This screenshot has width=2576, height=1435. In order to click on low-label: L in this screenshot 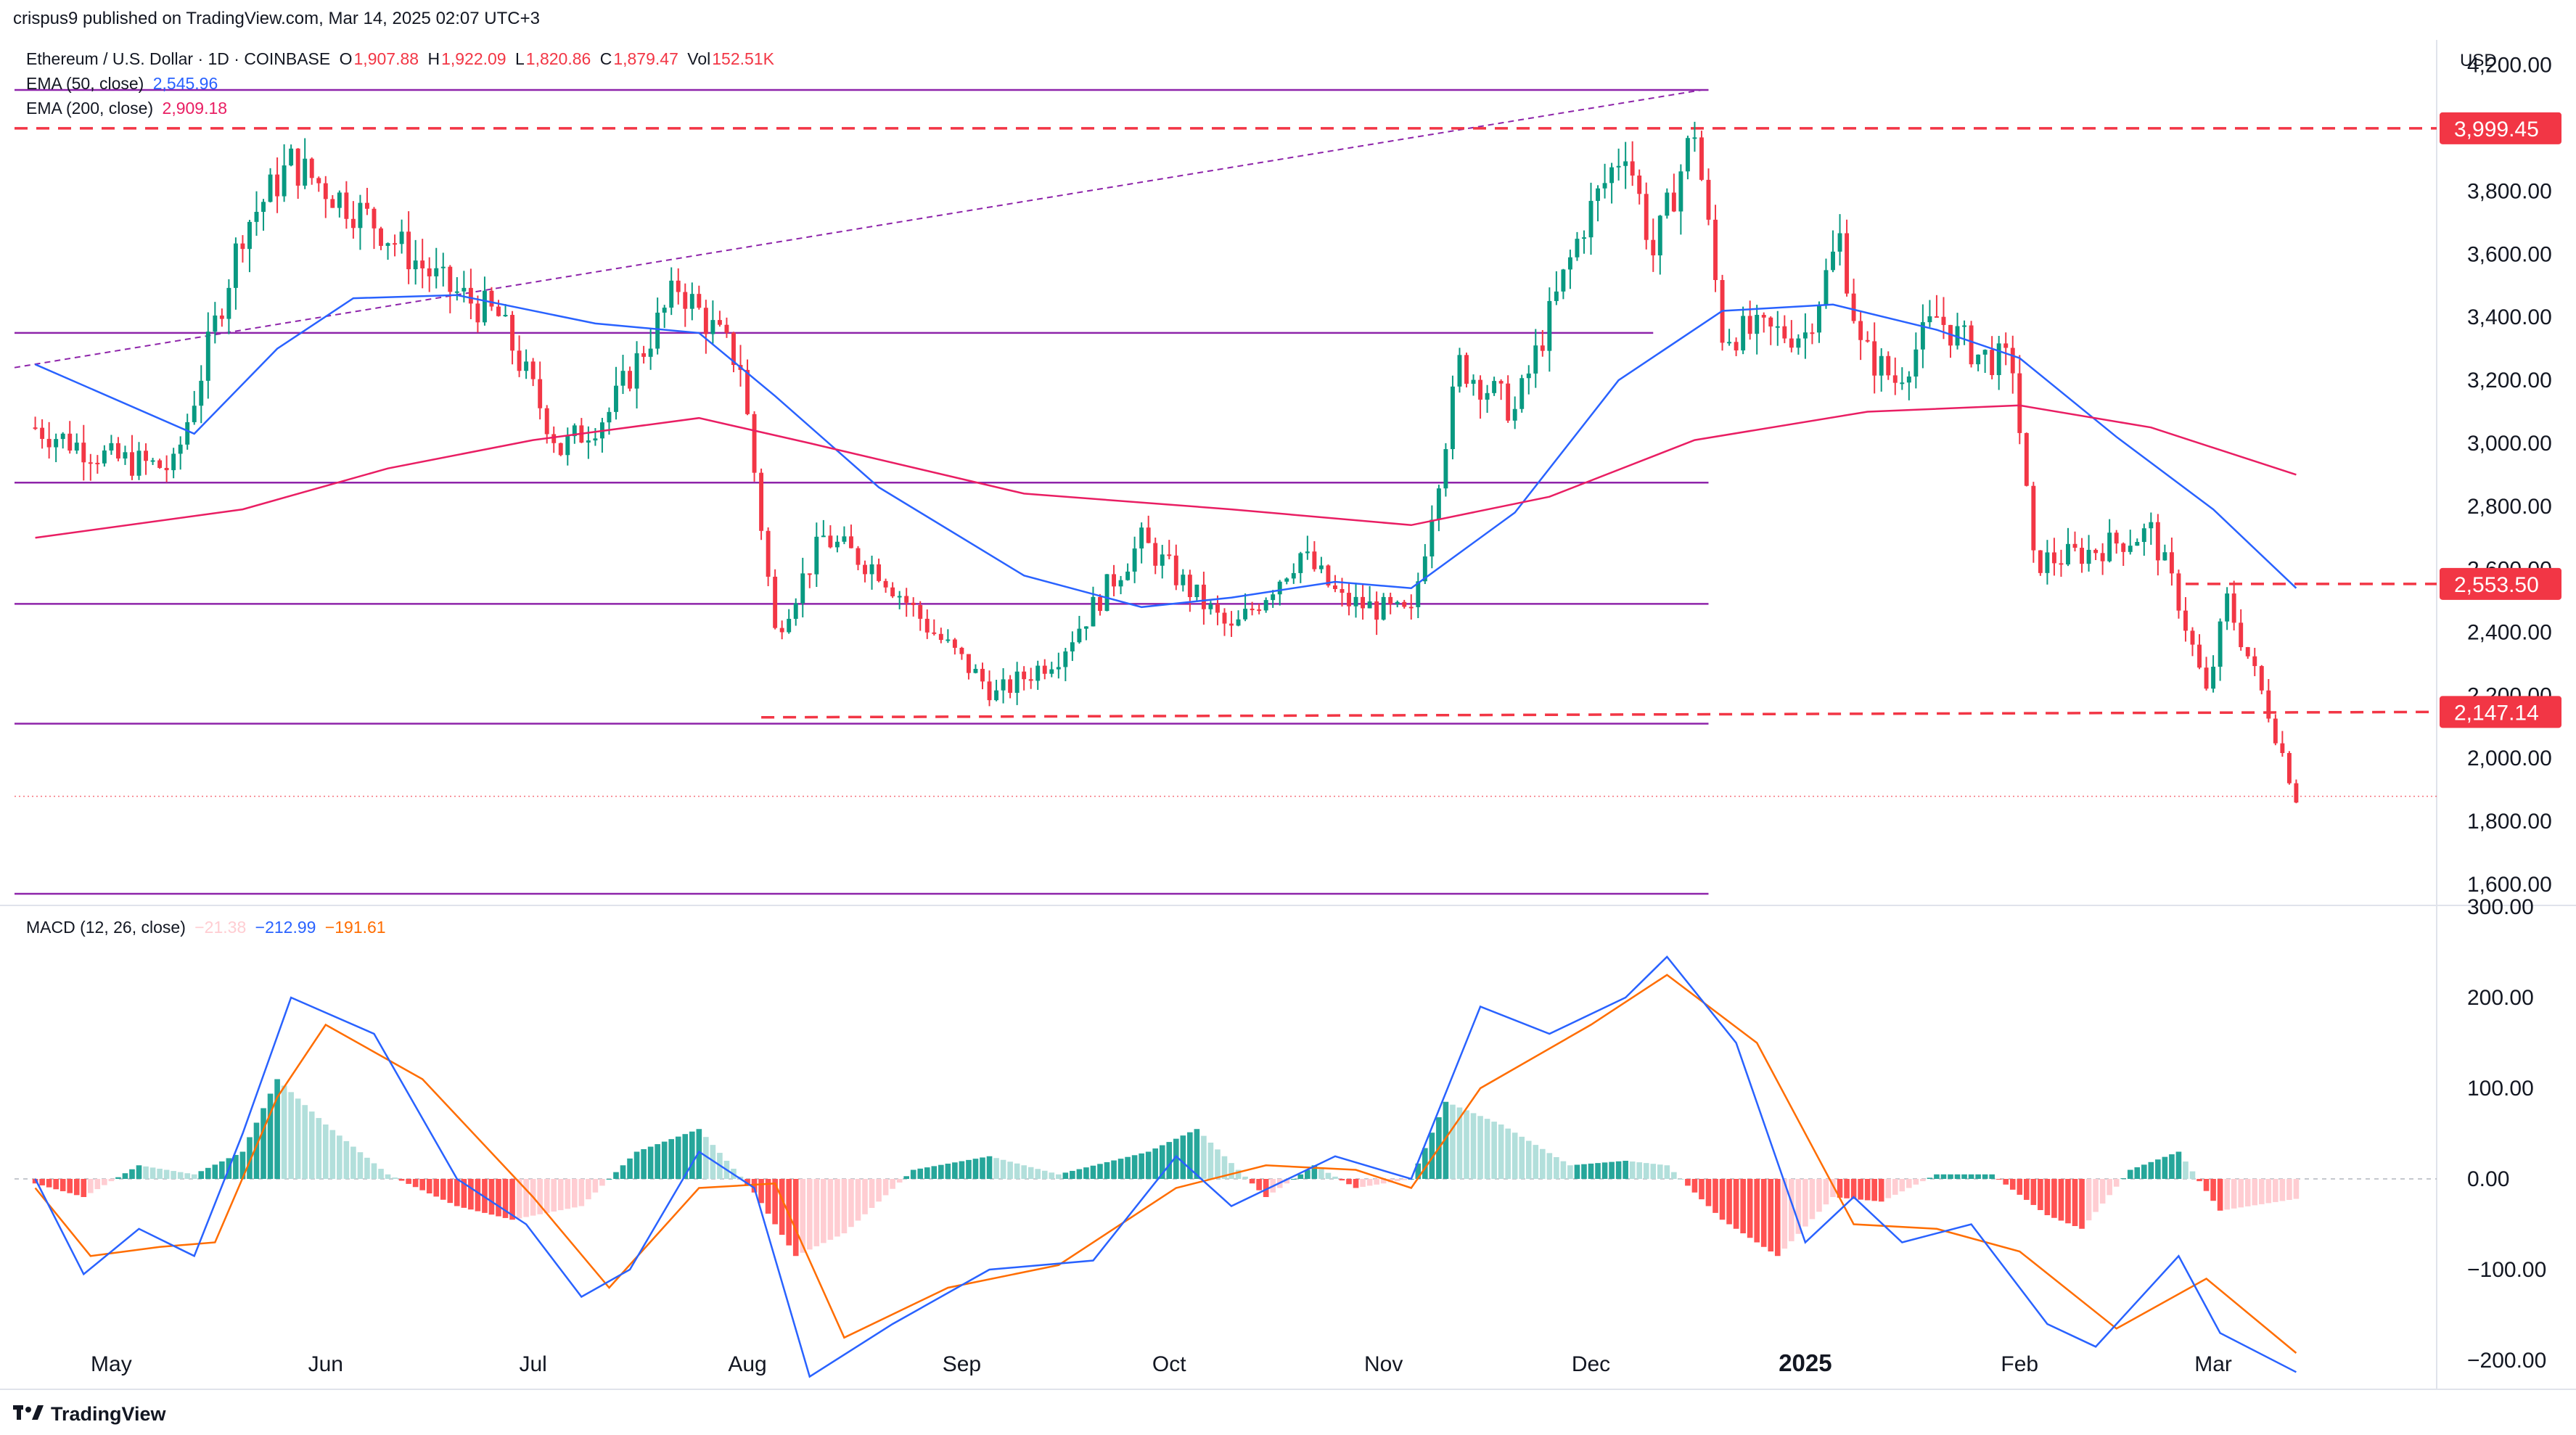, I will do `click(519, 58)`.